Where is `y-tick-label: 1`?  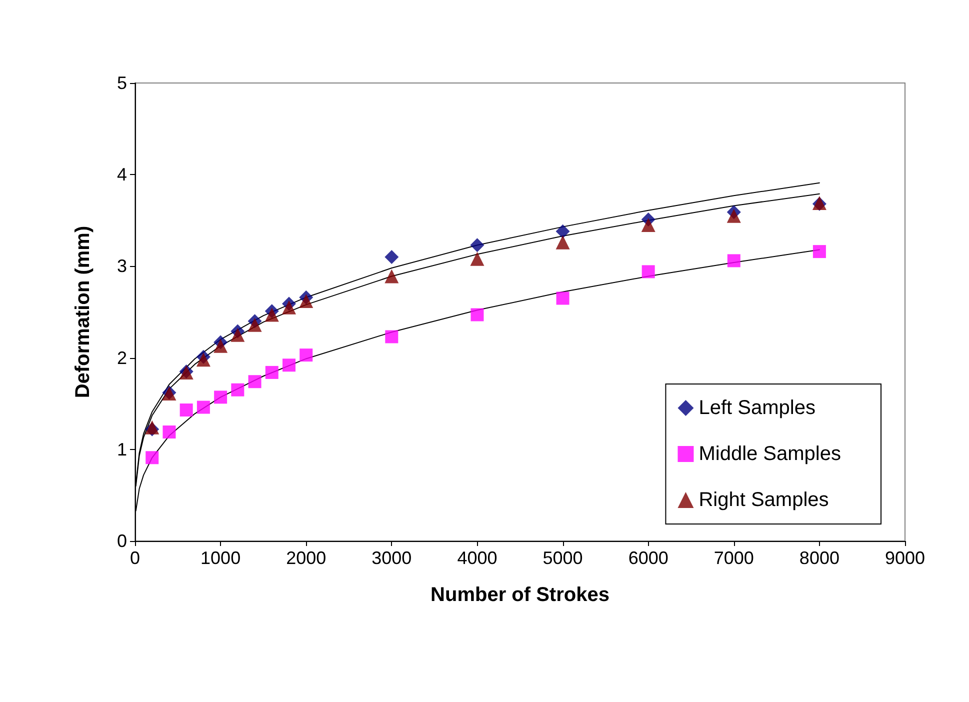 y-tick-label: 1 is located at coordinates (121, 449).